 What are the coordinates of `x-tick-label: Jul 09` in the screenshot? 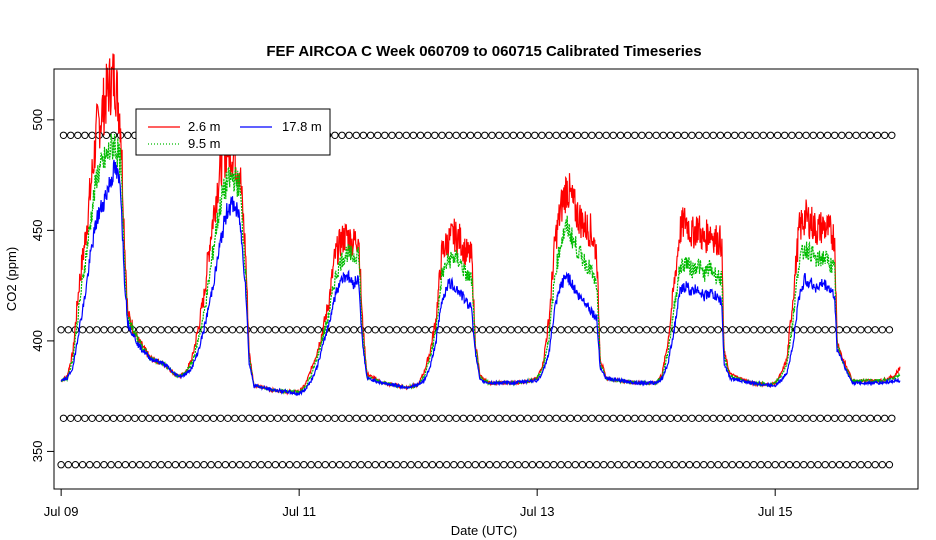 It's located at (61, 511).